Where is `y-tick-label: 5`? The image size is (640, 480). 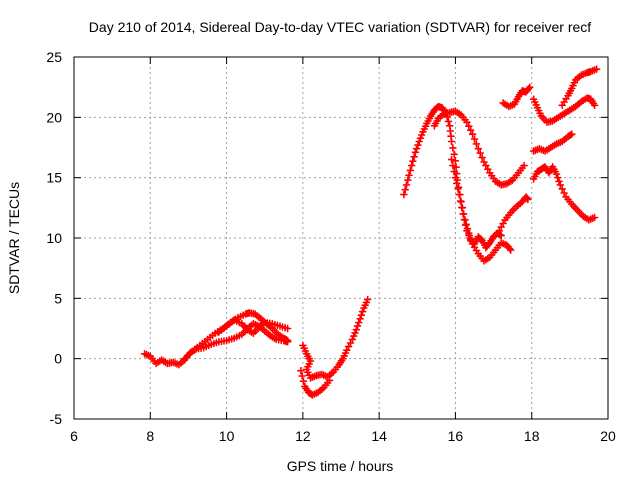
y-tick-label: 5 is located at coordinates (58, 298).